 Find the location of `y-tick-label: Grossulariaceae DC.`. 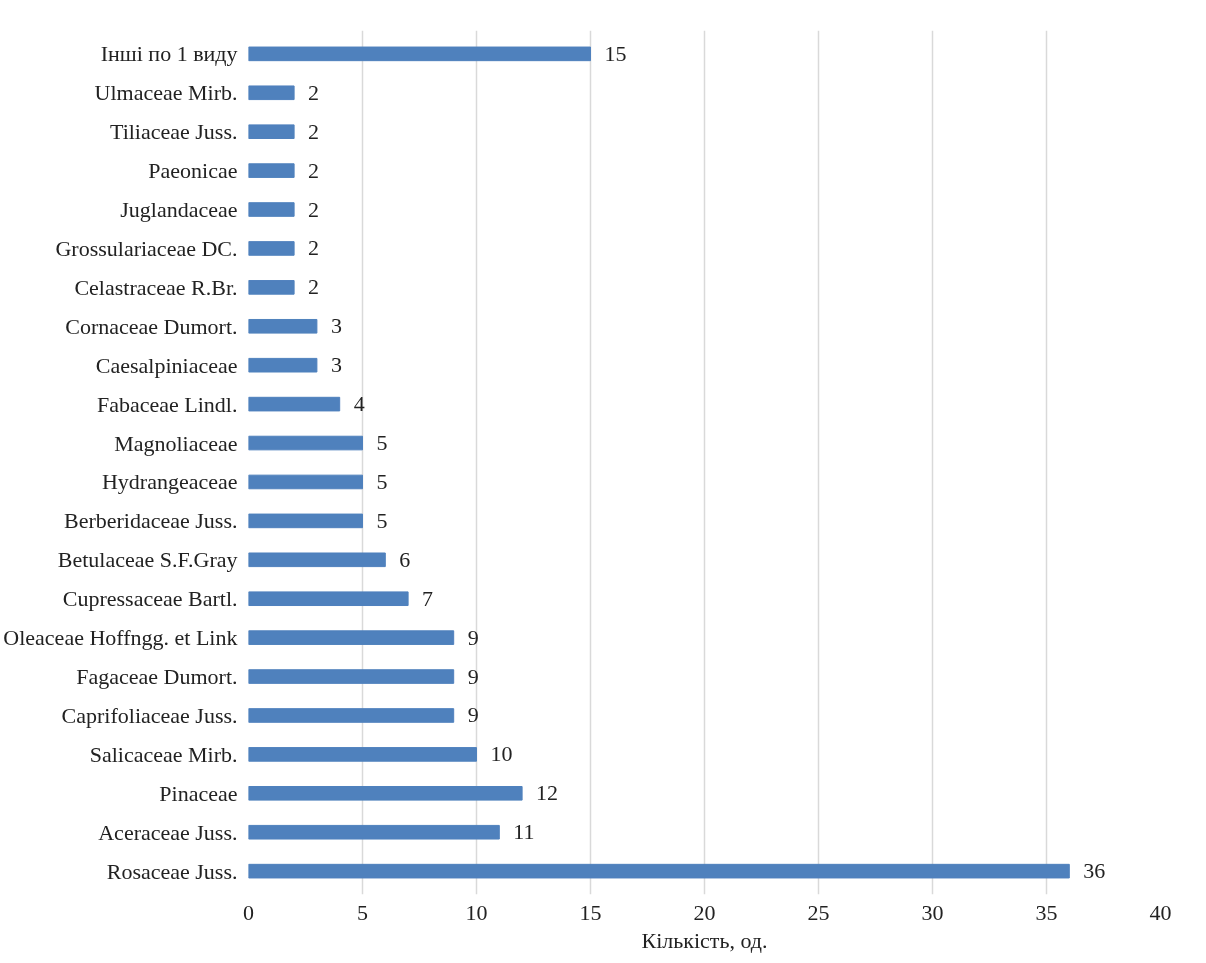

y-tick-label: Grossulariaceae DC. is located at coordinates (146, 248).